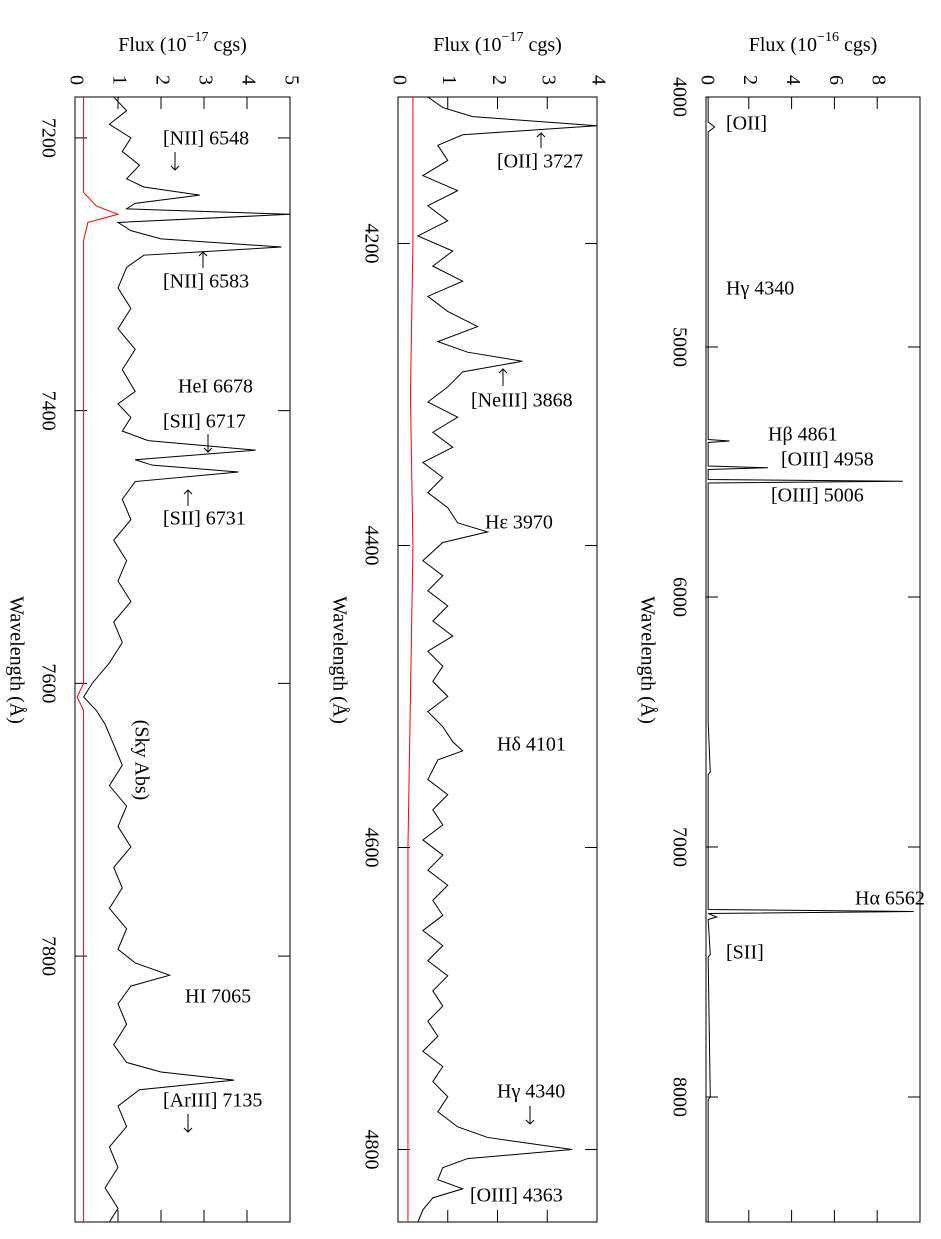 The image size is (941, 1239). Describe the element at coordinates (141, 760) in the screenshot. I see `line-annotation: (Sky Abs)` at that location.